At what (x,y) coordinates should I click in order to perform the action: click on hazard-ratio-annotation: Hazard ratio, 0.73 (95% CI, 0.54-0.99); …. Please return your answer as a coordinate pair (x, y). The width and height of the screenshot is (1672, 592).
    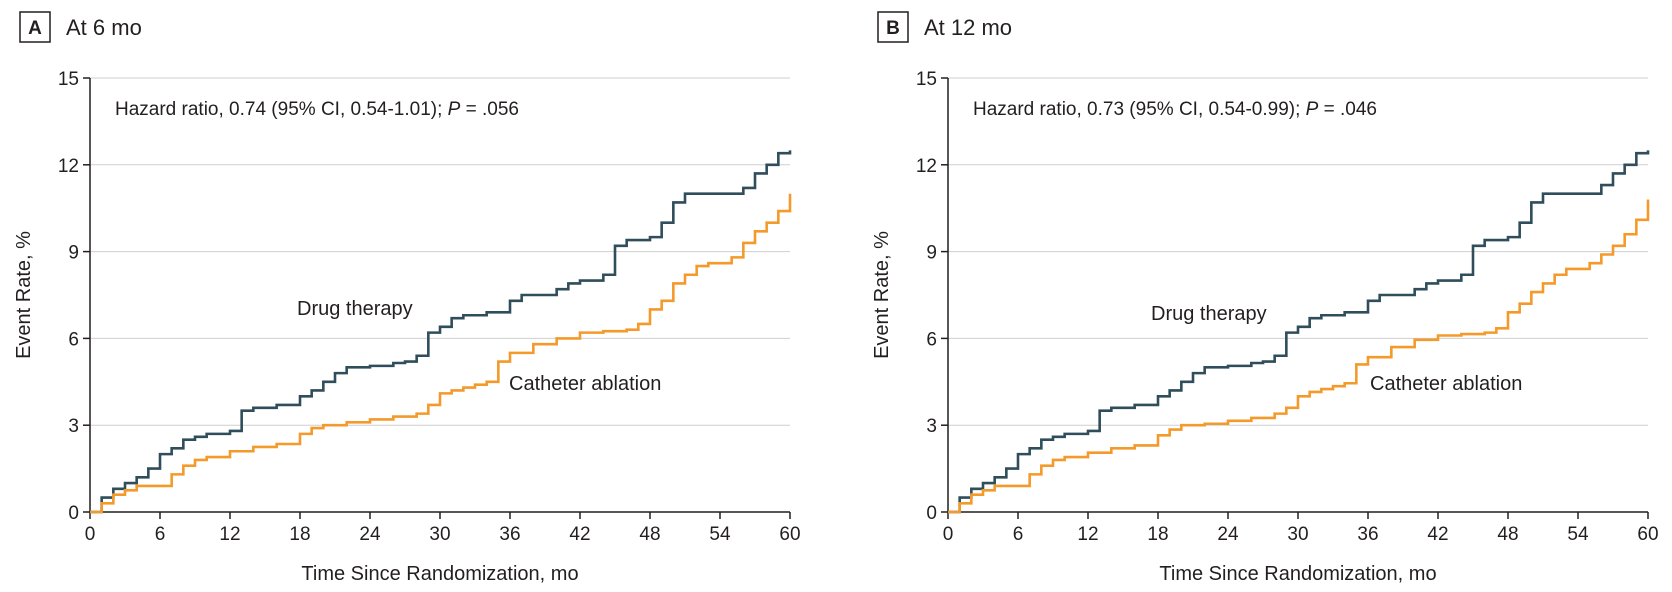
    Looking at the image, I should click on (1175, 109).